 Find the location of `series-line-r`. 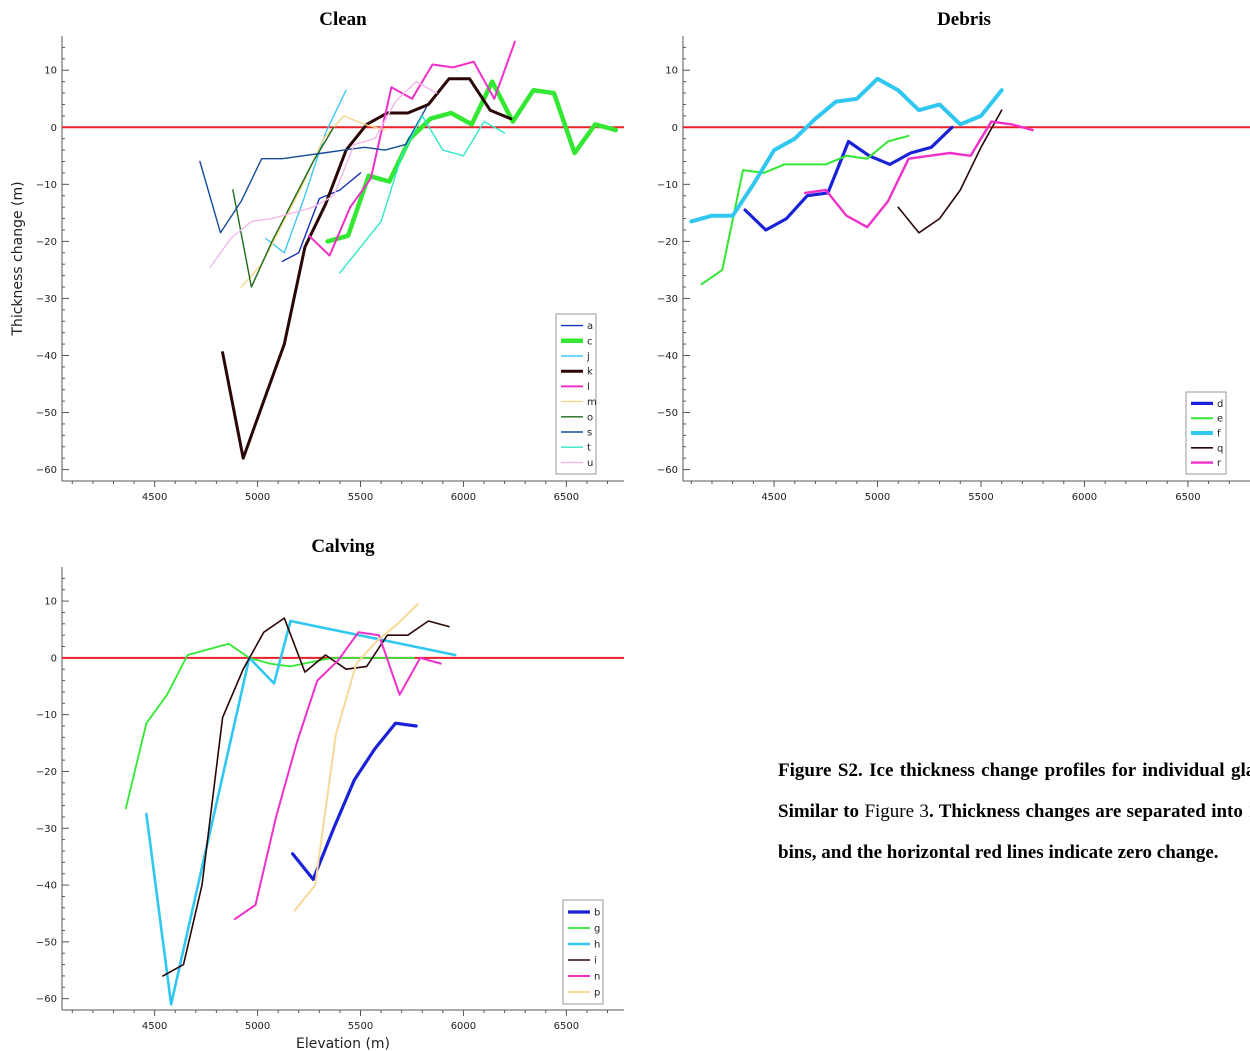

series-line-r is located at coordinates (918, 174).